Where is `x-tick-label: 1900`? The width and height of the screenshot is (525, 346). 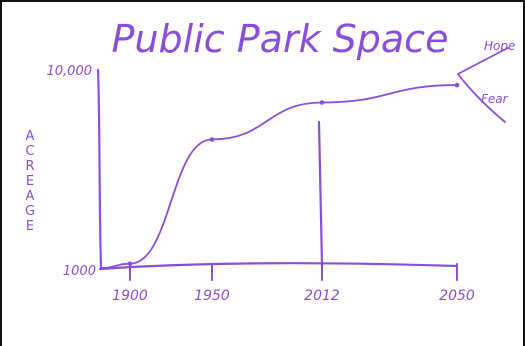
x-tick-label: 1900 is located at coordinates (130, 296).